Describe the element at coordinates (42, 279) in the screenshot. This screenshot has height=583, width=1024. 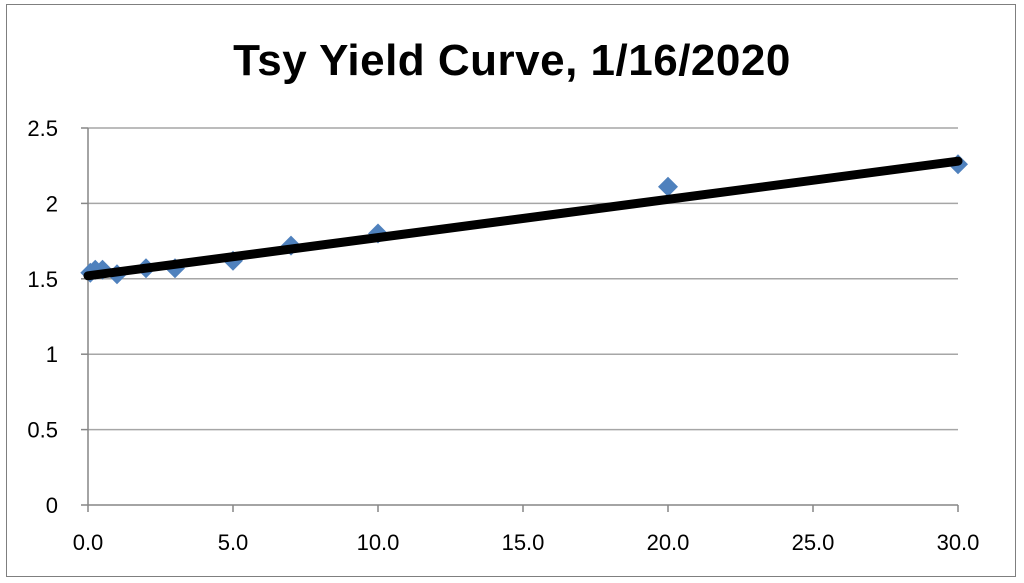
I see `y-tick-label-3: 1.5` at that location.